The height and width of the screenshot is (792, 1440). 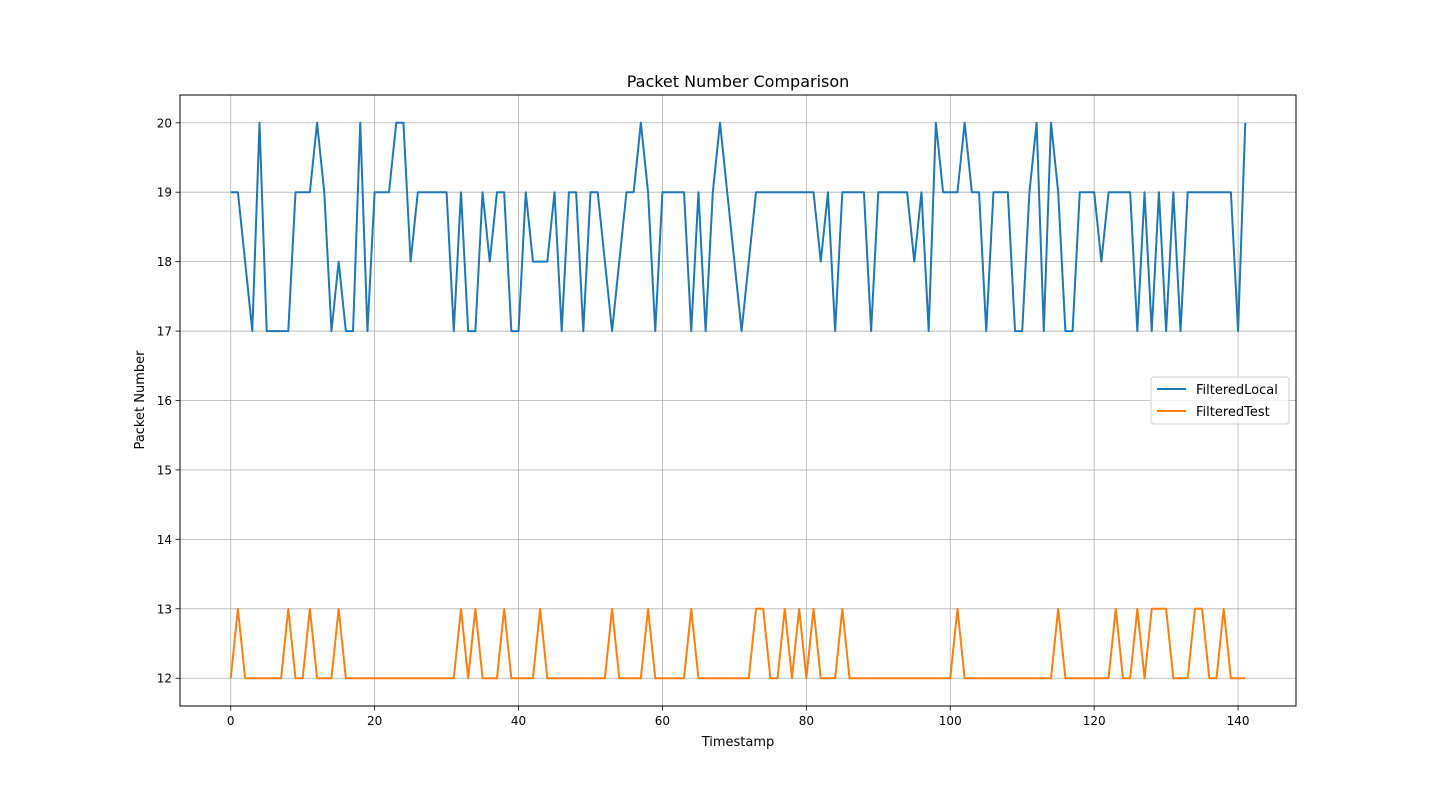 What do you see at coordinates (1220, 400) in the screenshot?
I see `legend: FilteredLocal FilteredTest` at bounding box center [1220, 400].